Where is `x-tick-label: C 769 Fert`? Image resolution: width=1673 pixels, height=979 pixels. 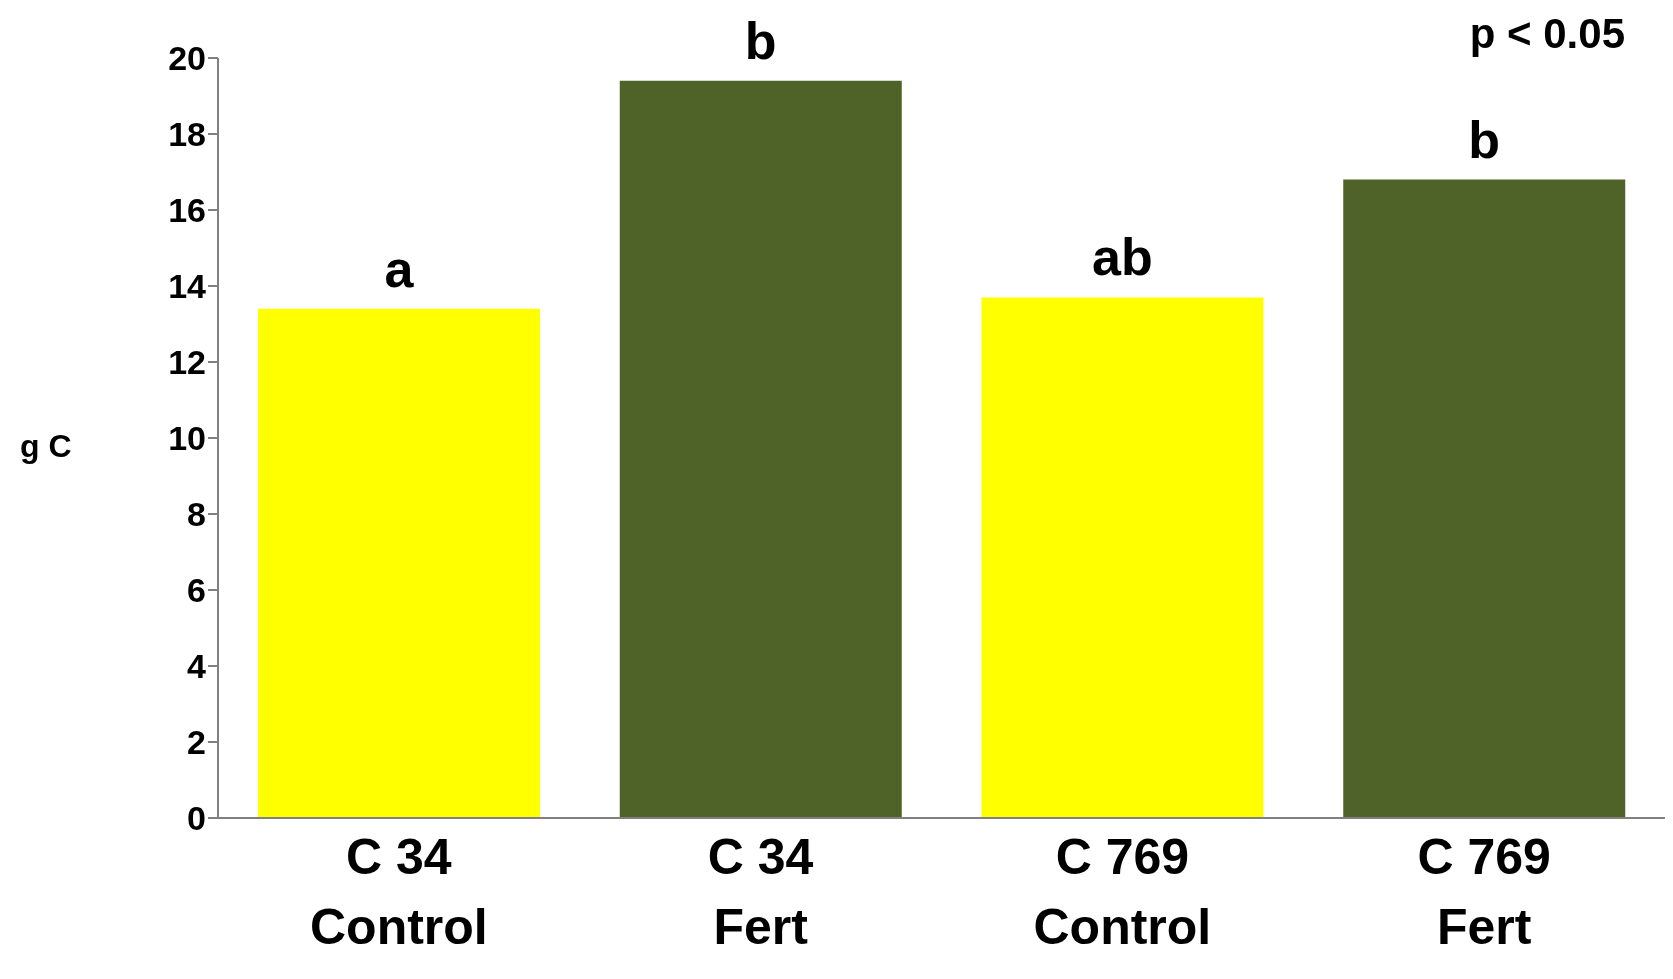 x-tick-label: C 769 Fert is located at coordinates (1484, 892).